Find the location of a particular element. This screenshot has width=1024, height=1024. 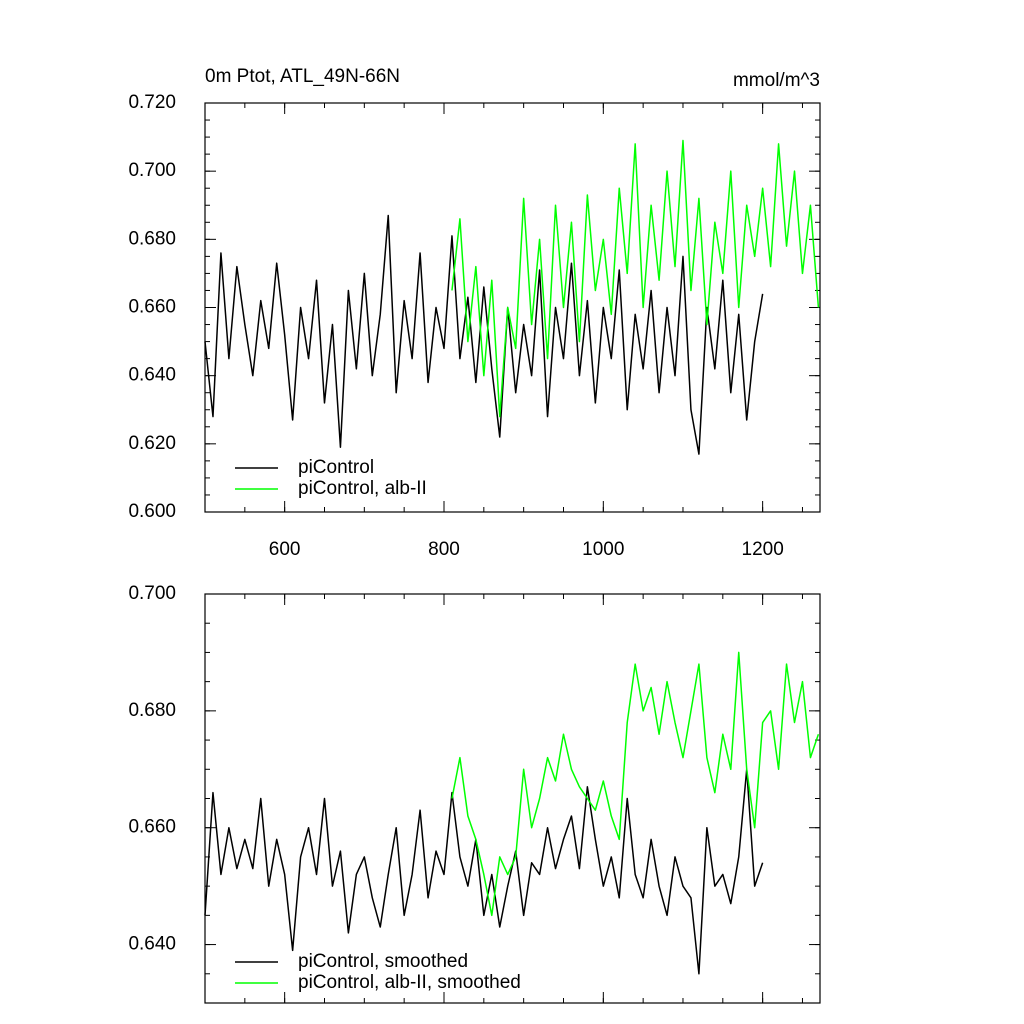

legend-label: piControl is located at coordinates (336, 467).